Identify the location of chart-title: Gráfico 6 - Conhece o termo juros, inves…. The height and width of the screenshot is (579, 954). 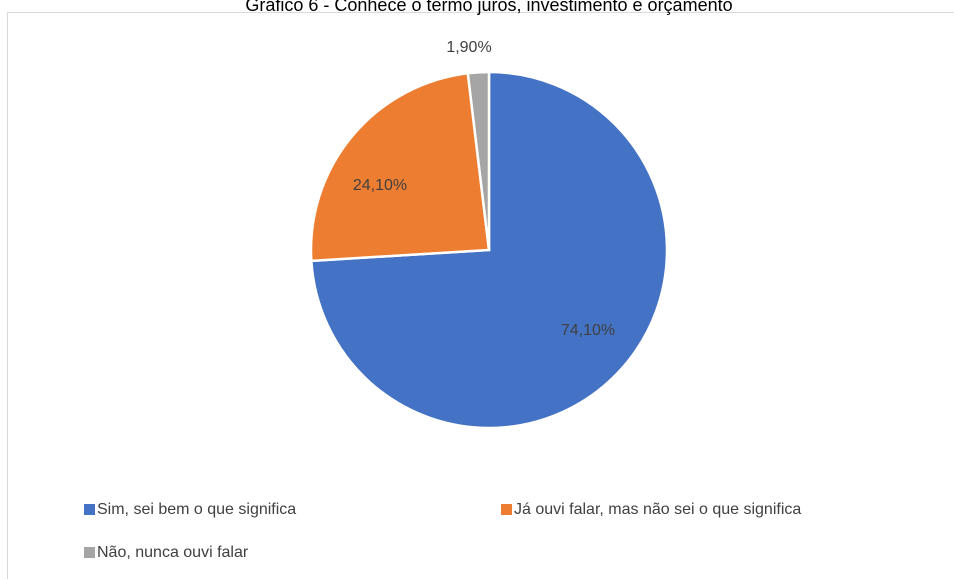
(488, 7).